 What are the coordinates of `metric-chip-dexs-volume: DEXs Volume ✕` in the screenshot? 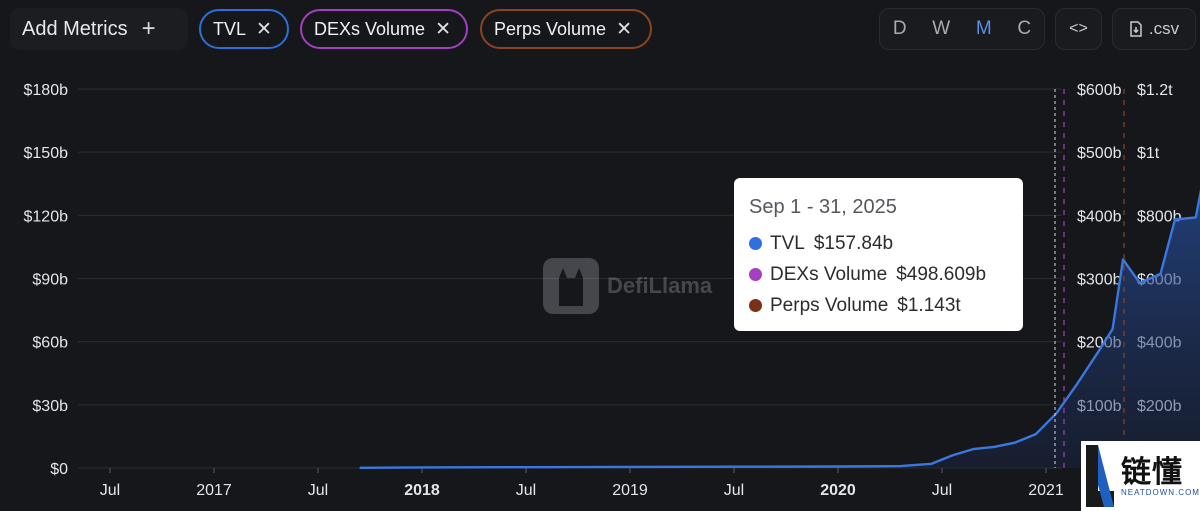 It's located at (384, 29).